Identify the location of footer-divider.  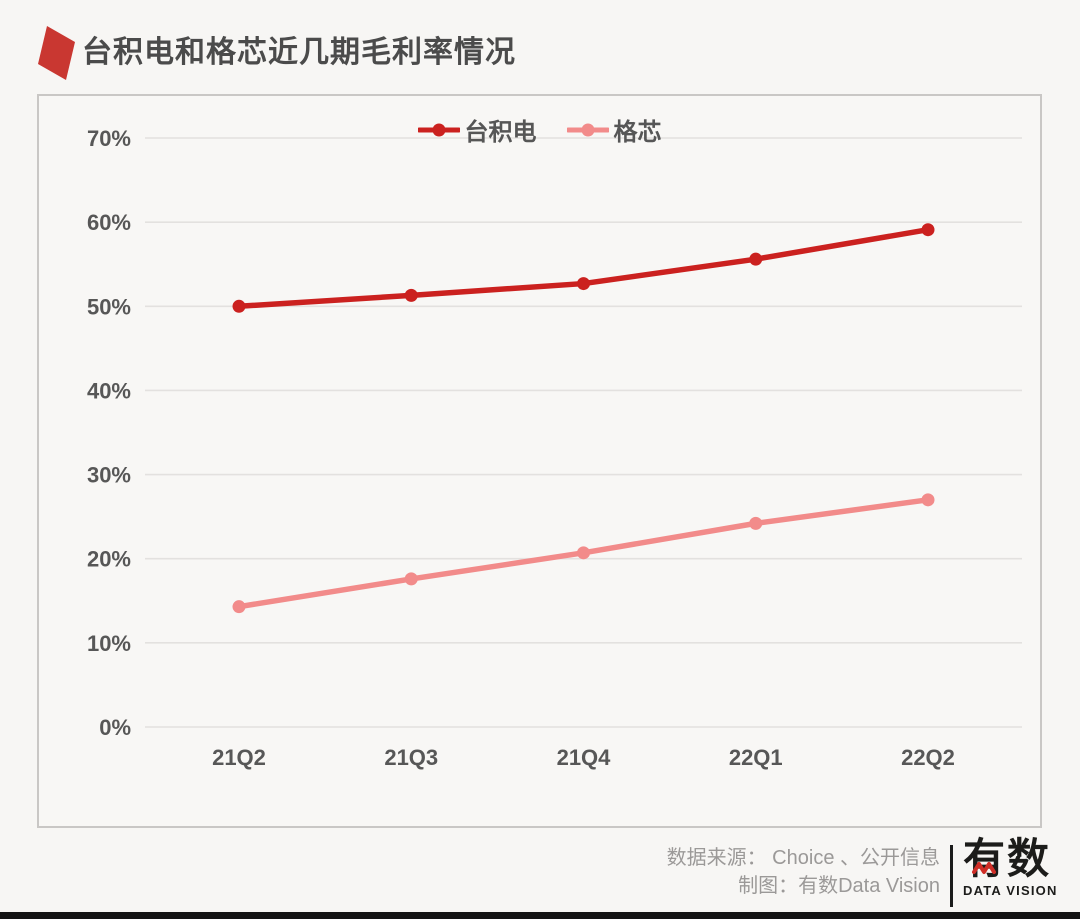
(951, 876).